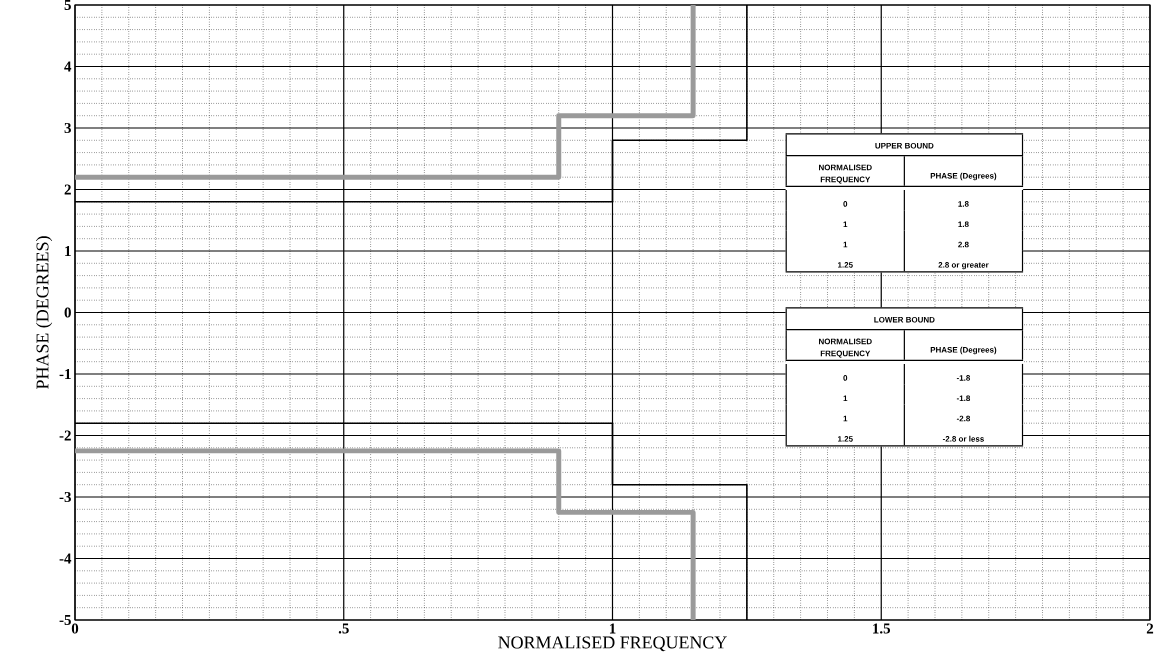 This screenshot has width=1165, height=660. Describe the element at coordinates (65, 435) in the screenshot. I see `y-tick-label: -2` at that location.